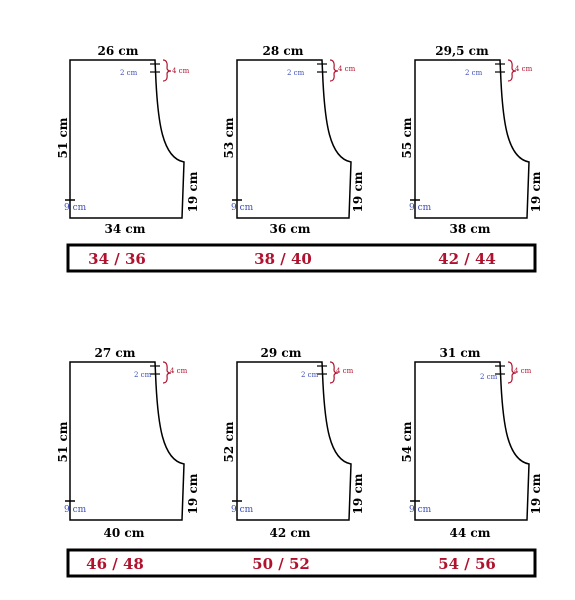 The image size is (575, 600). Describe the element at coordinates (470, 229) in the screenshot. I see `bottom-width-label: 38 cm` at that location.